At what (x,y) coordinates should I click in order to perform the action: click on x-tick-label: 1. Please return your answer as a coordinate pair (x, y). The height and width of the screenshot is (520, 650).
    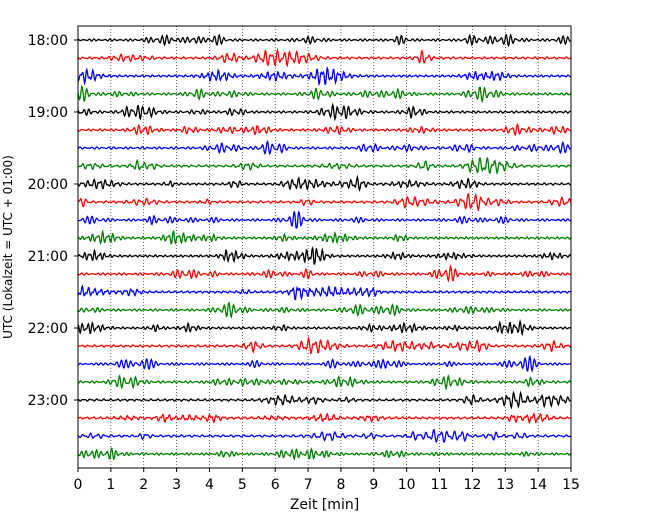
    Looking at the image, I should click on (110, 485).